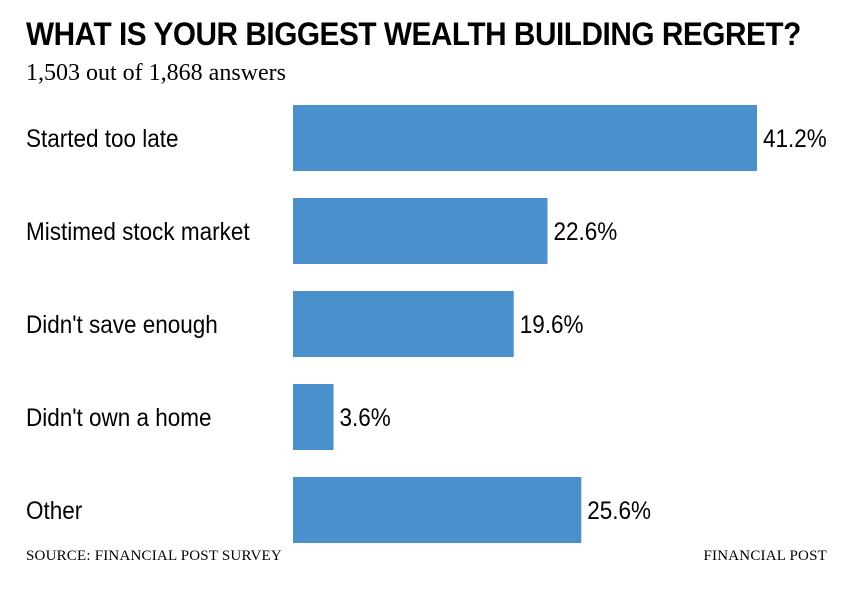 The height and width of the screenshot is (594, 849). I want to click on value-label: 25.6%, so click(619, 511).